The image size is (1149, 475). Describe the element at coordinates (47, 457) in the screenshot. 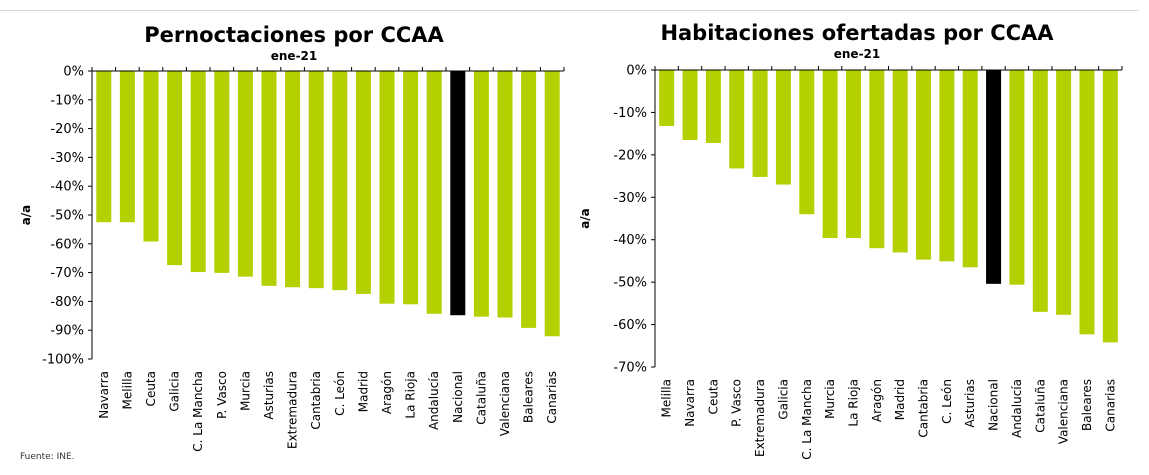

I see `source-note: Fuente: INE.` at that location.